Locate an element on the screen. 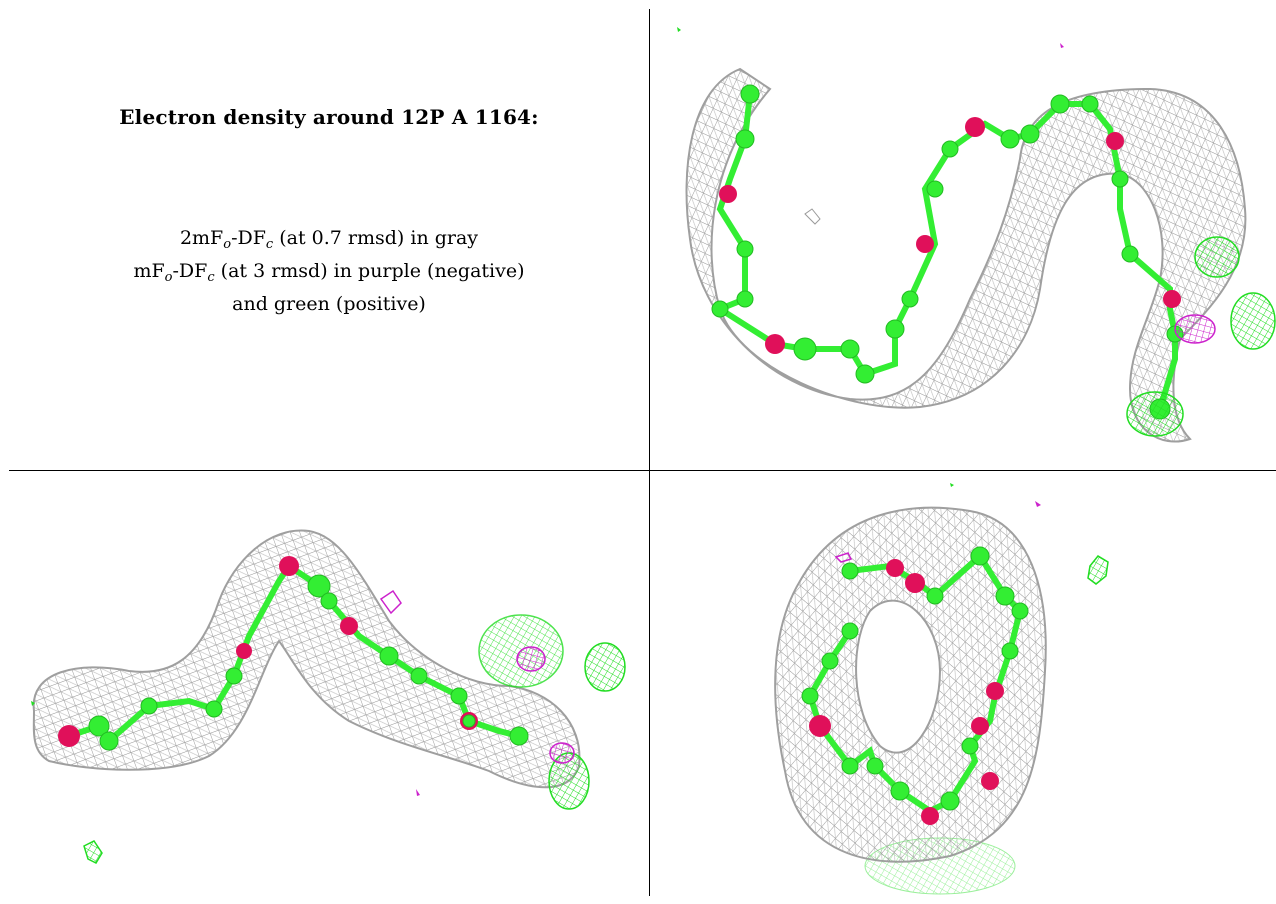 The height and width of the screenshot is (904, 1276). caption-text: (at 0.7 rmsd) in gray is located at coordinates (376, 238).